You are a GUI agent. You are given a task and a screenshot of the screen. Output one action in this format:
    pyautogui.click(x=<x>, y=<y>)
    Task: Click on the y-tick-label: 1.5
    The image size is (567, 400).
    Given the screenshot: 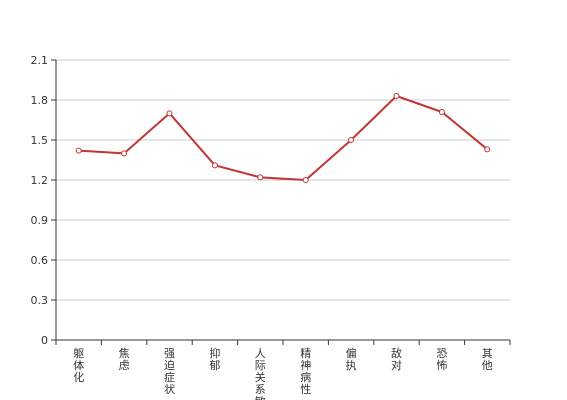 What is the action you would take?
    pyautogui.click(x=40, y=140)
    